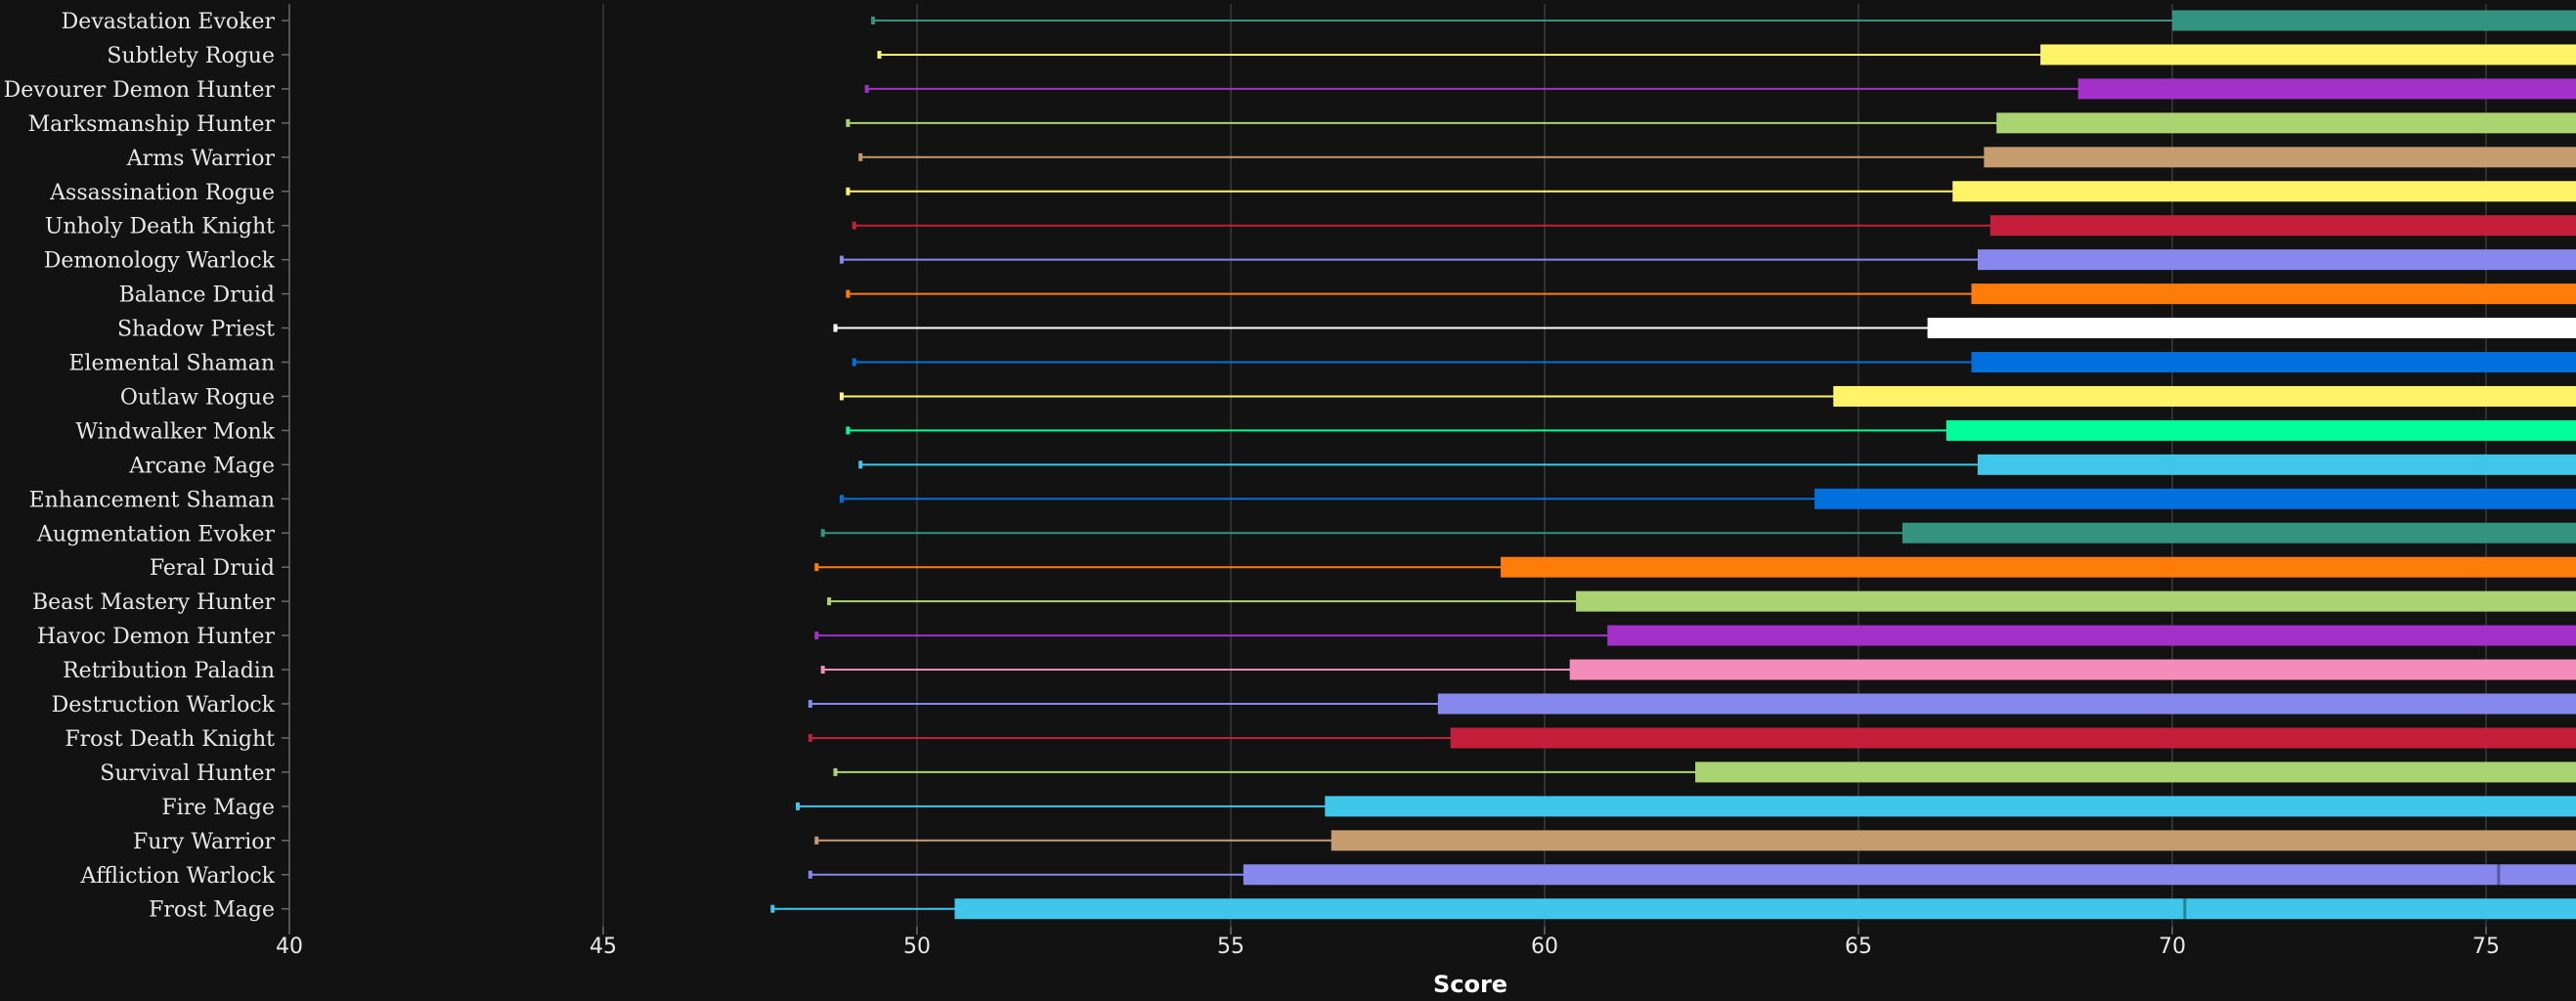  Describe the element at coordinates (156, 534) in the screenshot. I see `category-label: Augmentation Evoker` at that location.